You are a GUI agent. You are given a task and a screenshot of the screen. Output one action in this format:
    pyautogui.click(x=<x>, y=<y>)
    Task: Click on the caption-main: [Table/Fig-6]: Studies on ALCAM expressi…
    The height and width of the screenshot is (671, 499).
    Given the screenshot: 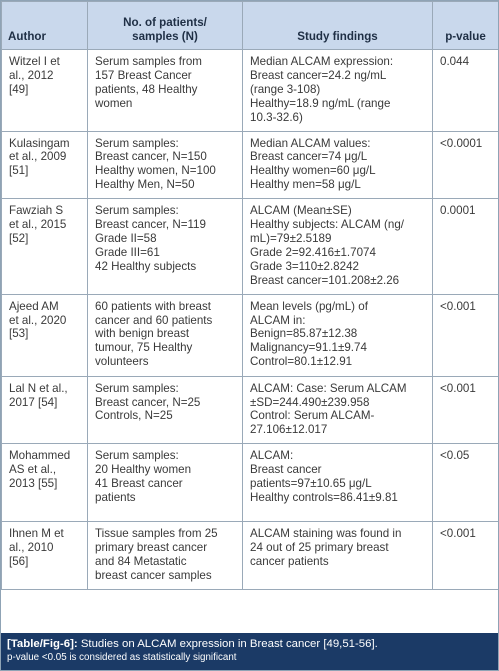 What is the action you would take?
    pyautogui.click(x=248, y=644)
    